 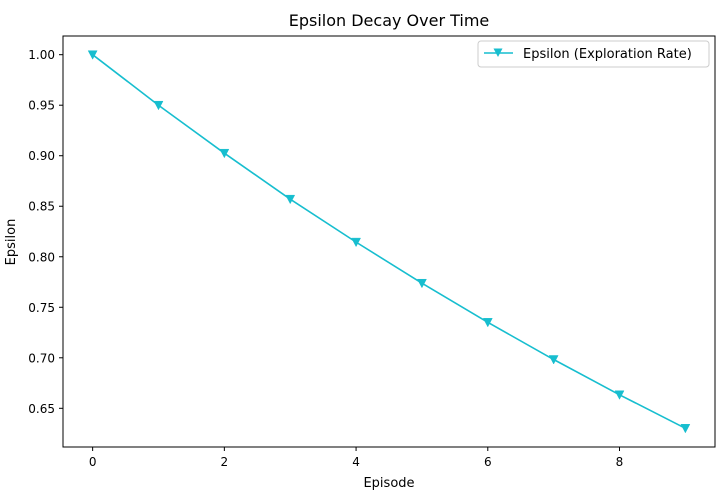 What do you see at coordinates (41, 207) in the screenshot?
I see `y-tick-label: 0.85` at bounding box center [41, 207].